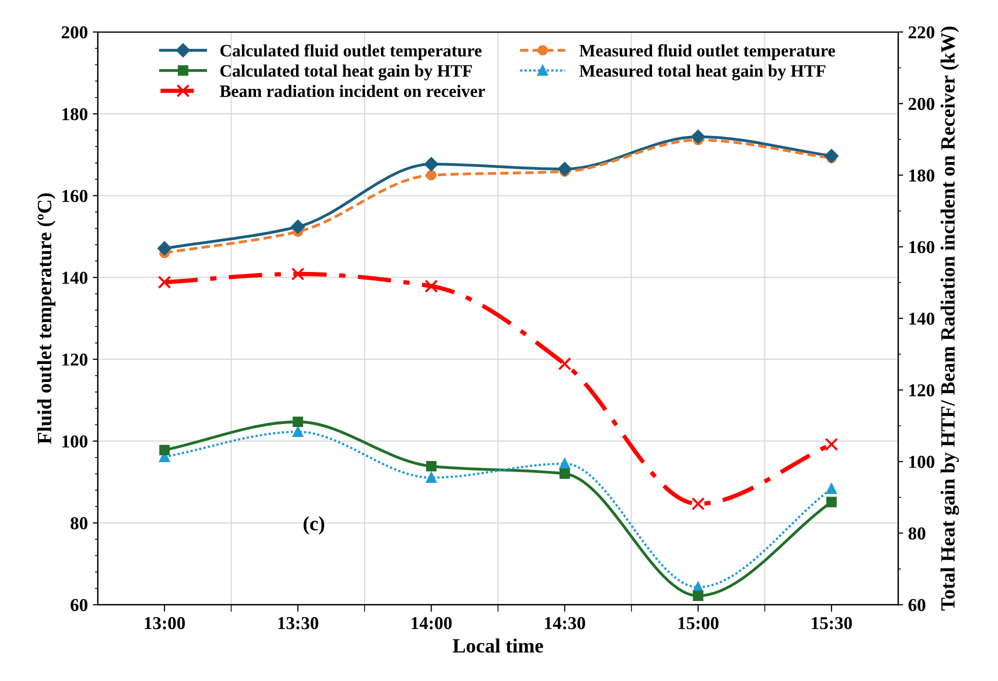 The width and height of the screenshot is (998, 681). I want to click on y-axis-title: Fluid outlet temperature (ºC), so click(46, 318).